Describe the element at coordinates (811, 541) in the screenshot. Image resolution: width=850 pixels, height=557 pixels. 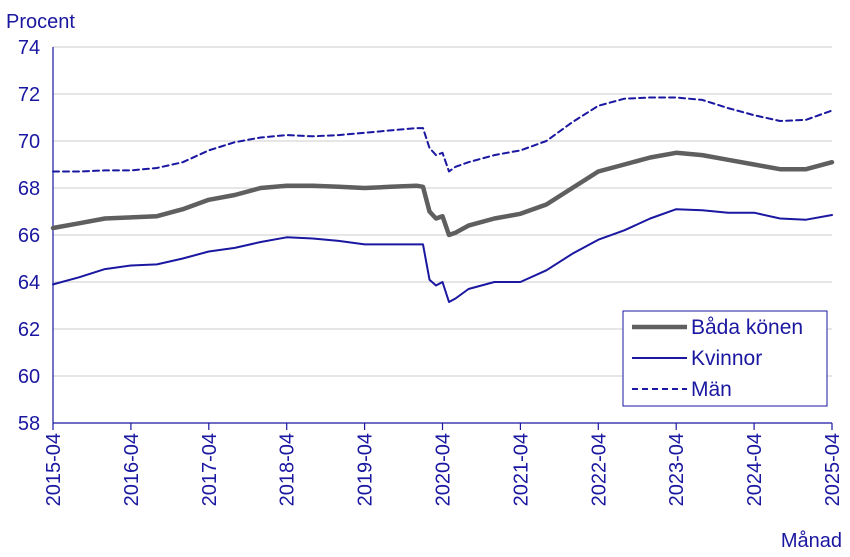
I see `x-axis-label: Månad` at that location.